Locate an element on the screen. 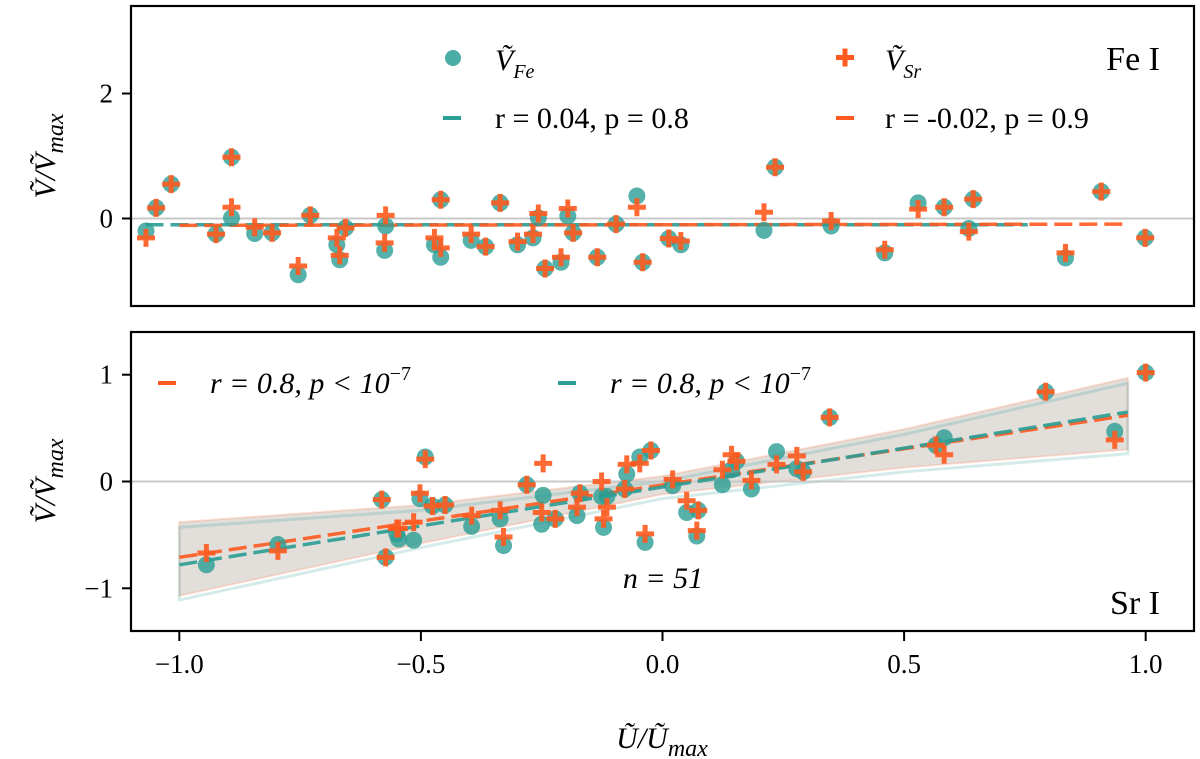 The width and height of the screenshot is (1200, 759). x-axis-label: Ũ/Ũmax is located at coordinates (662, 740).